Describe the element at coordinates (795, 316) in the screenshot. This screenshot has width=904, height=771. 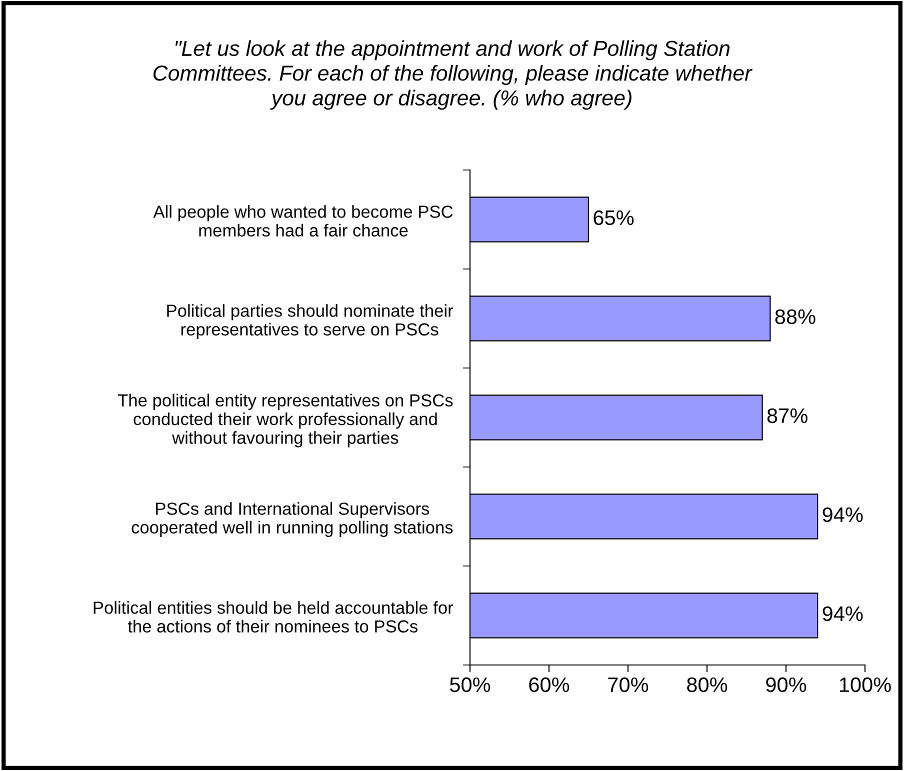
I see `data-label: 88%` at that location.